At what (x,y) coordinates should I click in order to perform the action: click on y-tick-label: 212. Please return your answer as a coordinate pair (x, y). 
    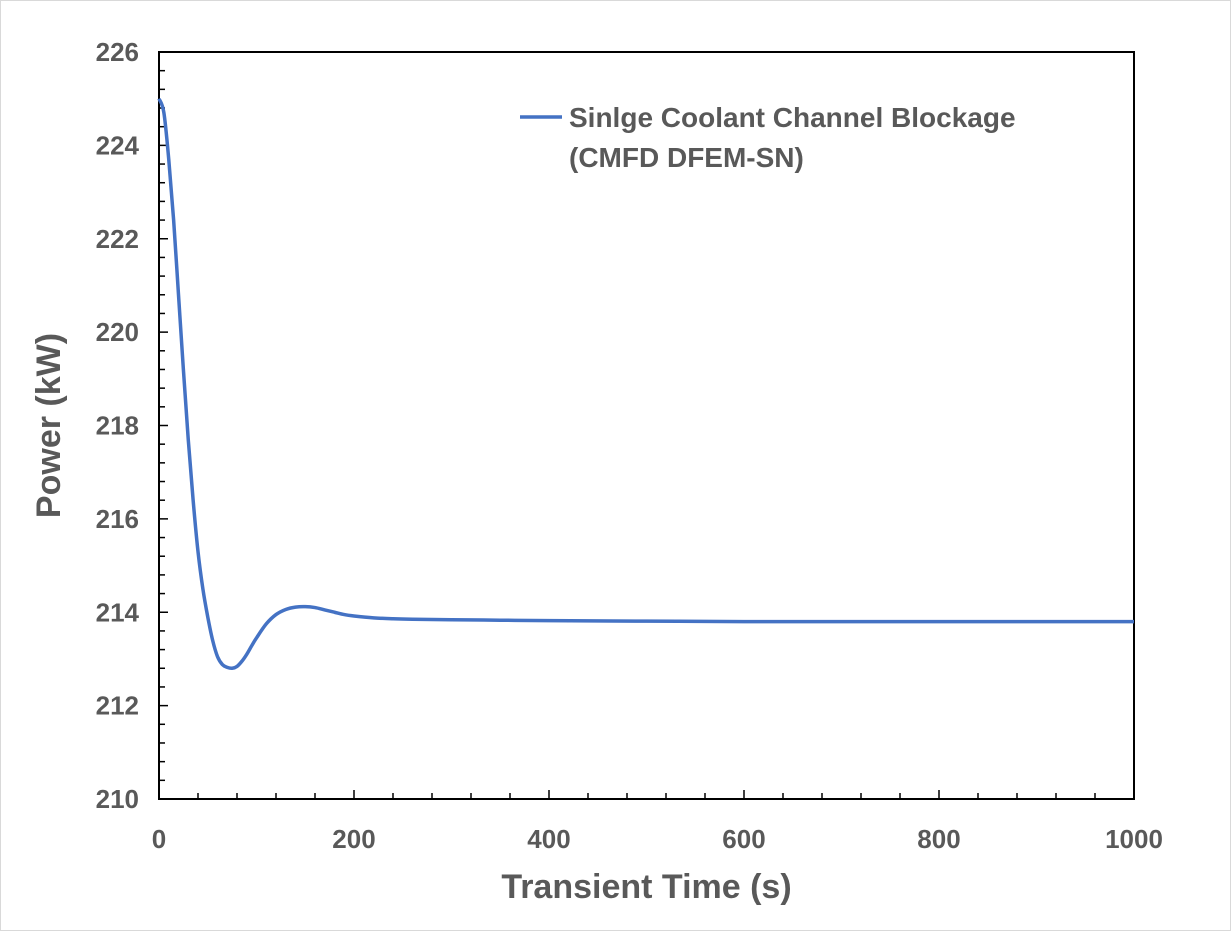
    Looking at the image, I should click on (117, 706).